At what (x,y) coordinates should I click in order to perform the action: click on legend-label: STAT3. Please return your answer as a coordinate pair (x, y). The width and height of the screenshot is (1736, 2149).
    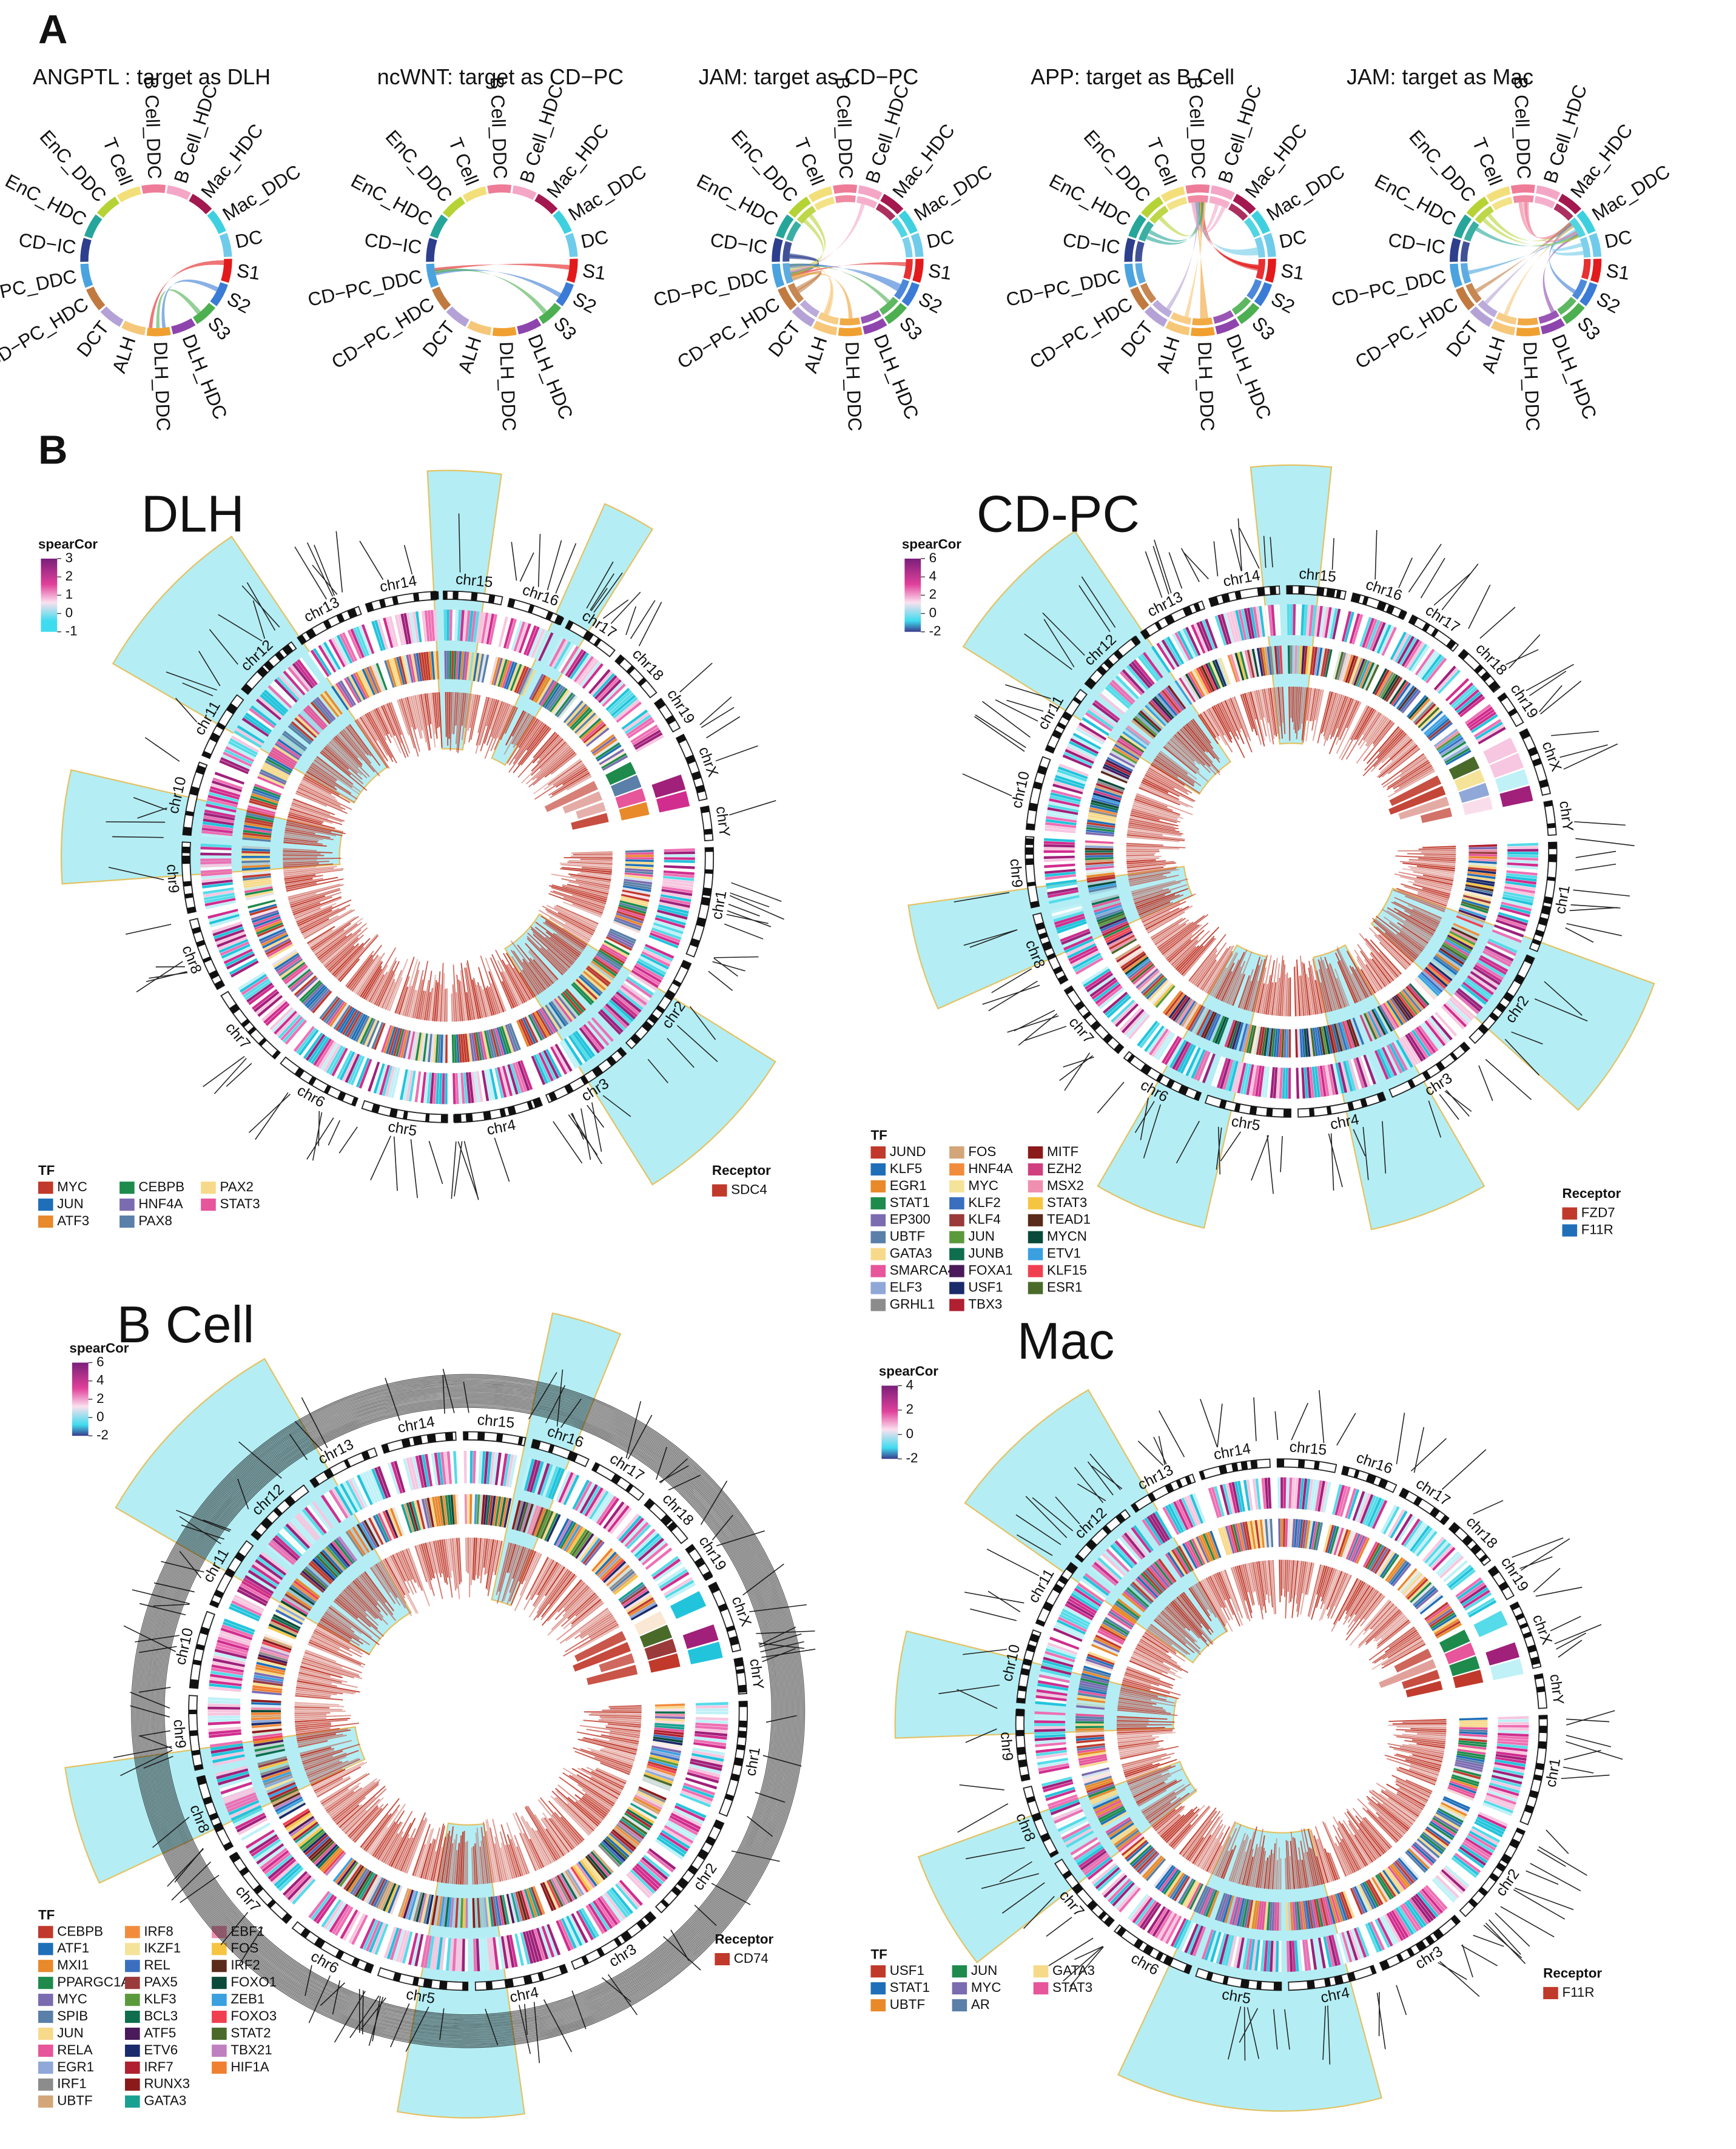
    Looking at the image, I should click on (240, 1203).